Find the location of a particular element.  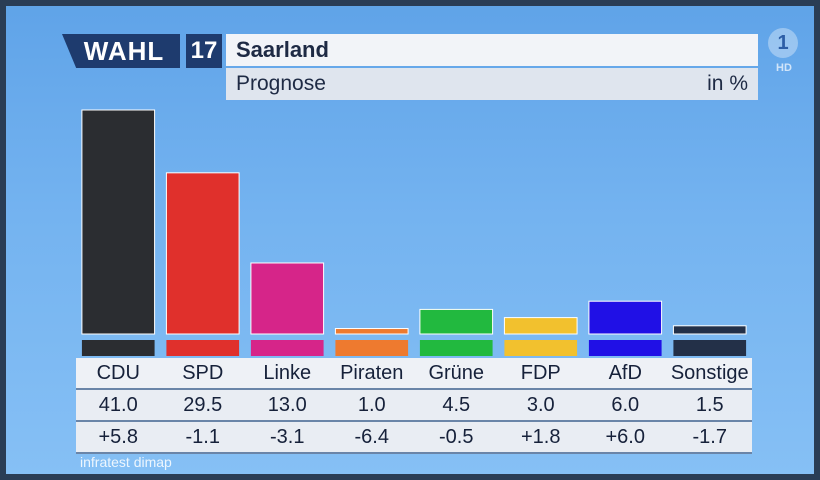

party-names-row: CDU SPD Linke Piraten Grüne FDP AfD Sonstige is located at coordinates (414, 374).